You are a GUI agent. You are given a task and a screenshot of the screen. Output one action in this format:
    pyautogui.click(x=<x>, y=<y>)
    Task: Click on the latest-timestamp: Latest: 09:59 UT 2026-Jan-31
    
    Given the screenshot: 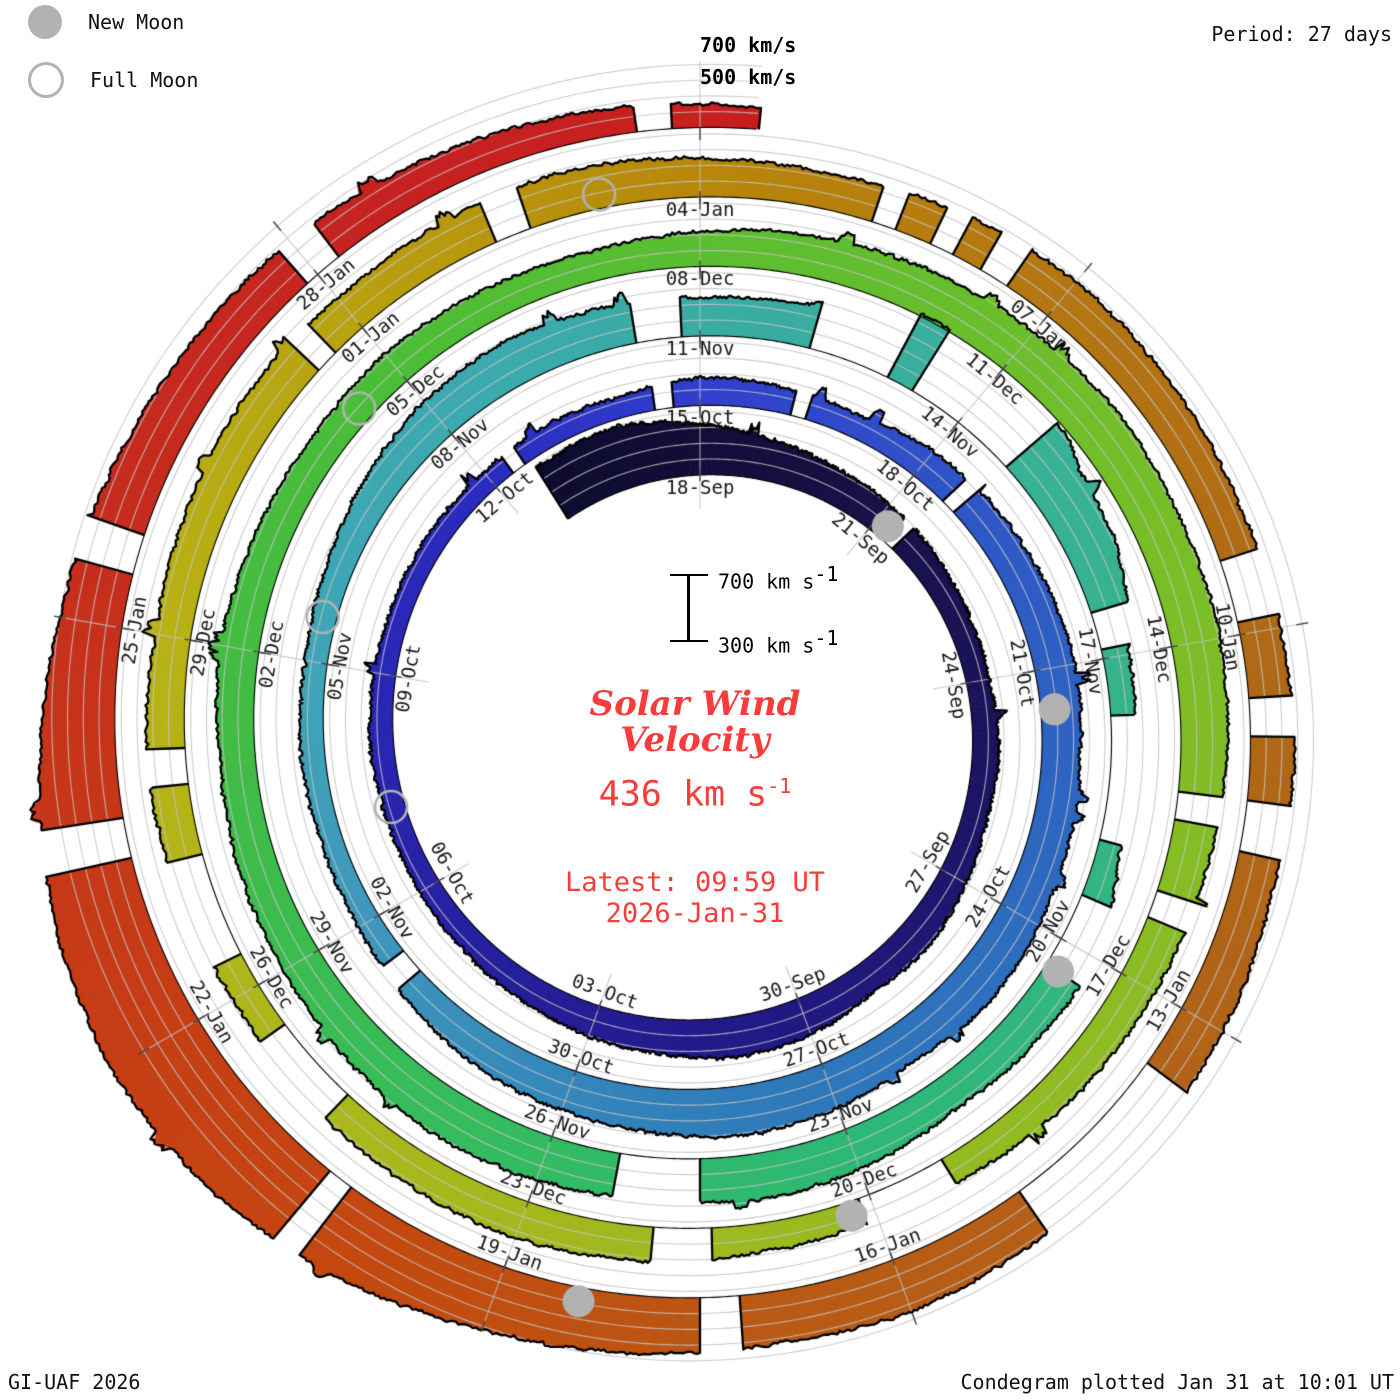 What is the action you would take?
    pyautogui.click(x=695, y=898)
    